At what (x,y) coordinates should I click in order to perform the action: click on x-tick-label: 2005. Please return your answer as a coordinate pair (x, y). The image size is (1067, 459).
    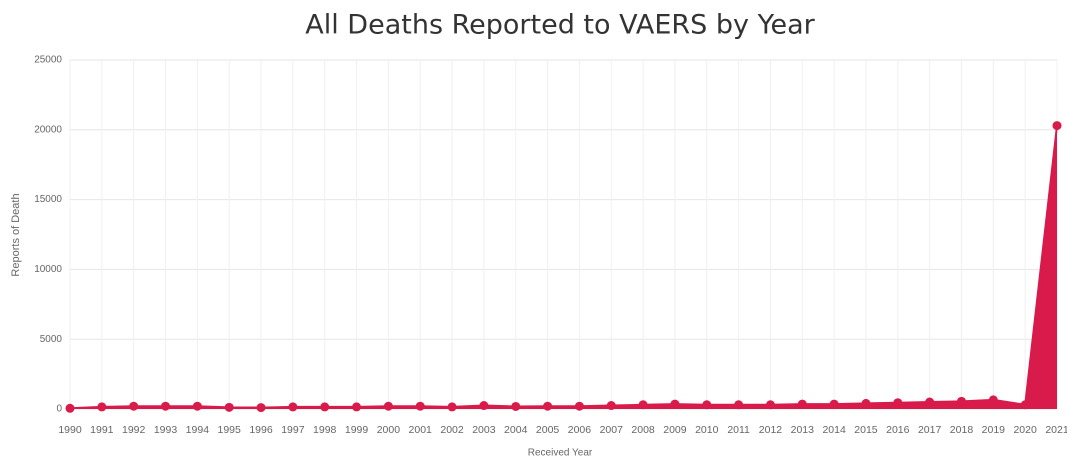
    Looking at the image, I should click on (548, 430).